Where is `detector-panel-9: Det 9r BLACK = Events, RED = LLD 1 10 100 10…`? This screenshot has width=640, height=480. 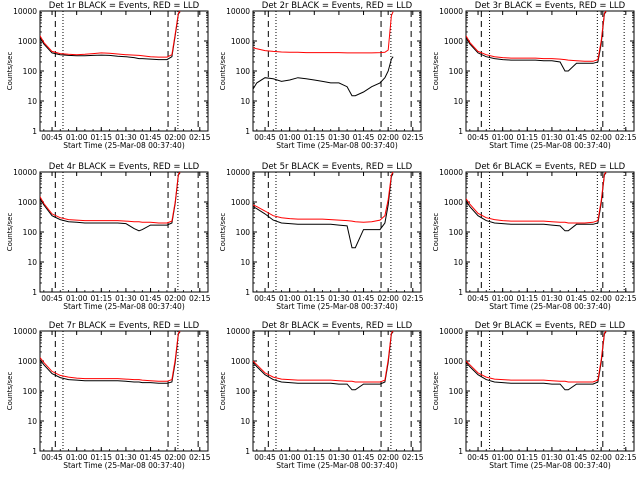 detector-panel-9: Det 9r BLACK = Events, RED = LLD 1 10 100 10… is located at coordinates (534, 395).